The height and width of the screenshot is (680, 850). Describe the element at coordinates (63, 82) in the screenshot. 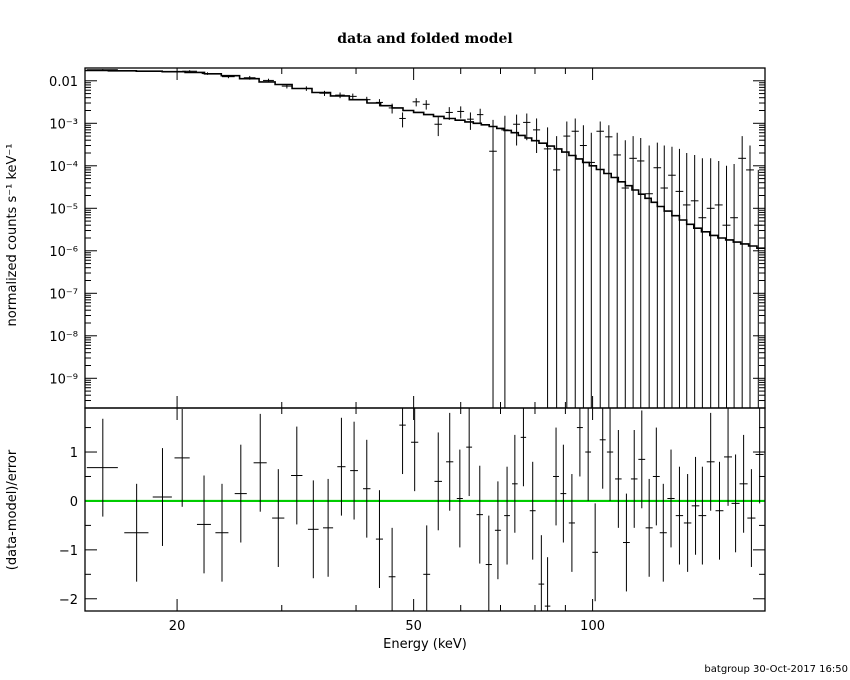

I see `y-tick-label: 0.01` at that location.